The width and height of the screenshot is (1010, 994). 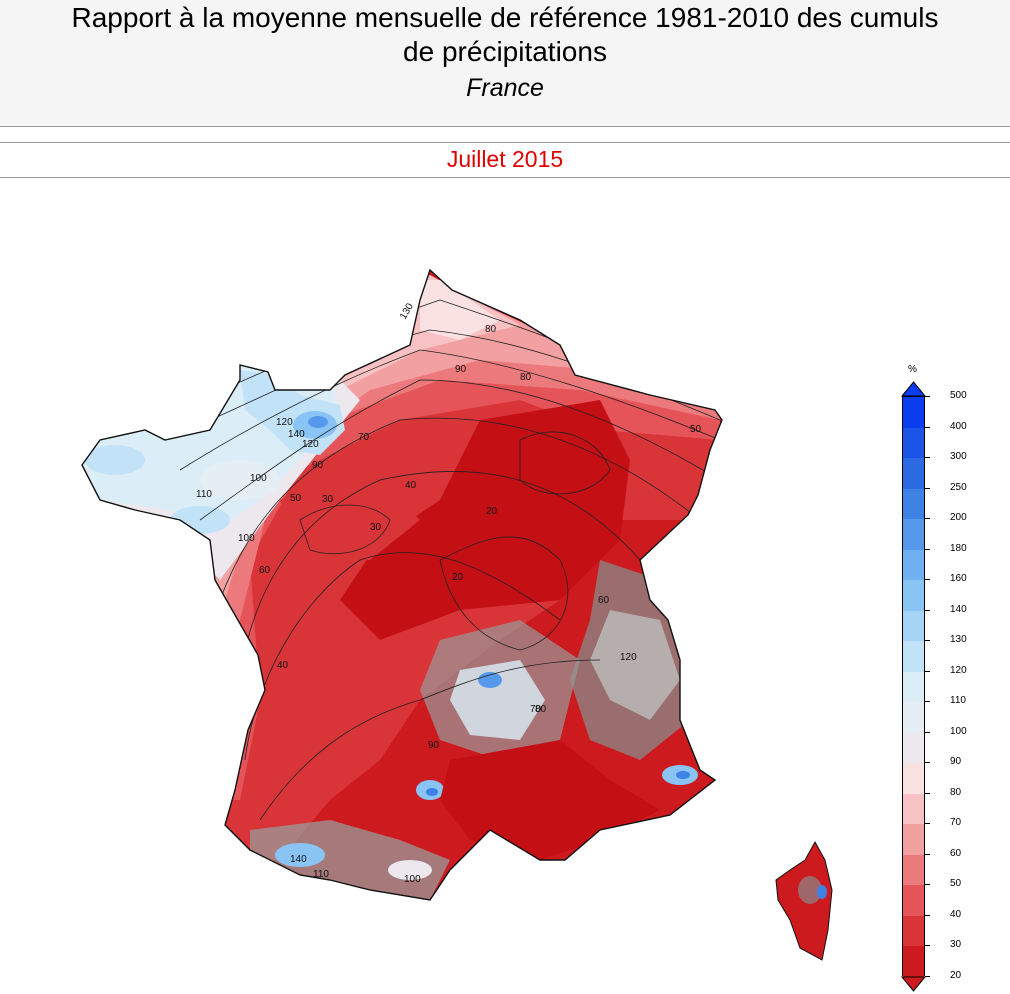 What do you see at coordinates (913, 984) in the screenshot?
I see `colorbar-min-triangle` at bounding box center [913, 984].